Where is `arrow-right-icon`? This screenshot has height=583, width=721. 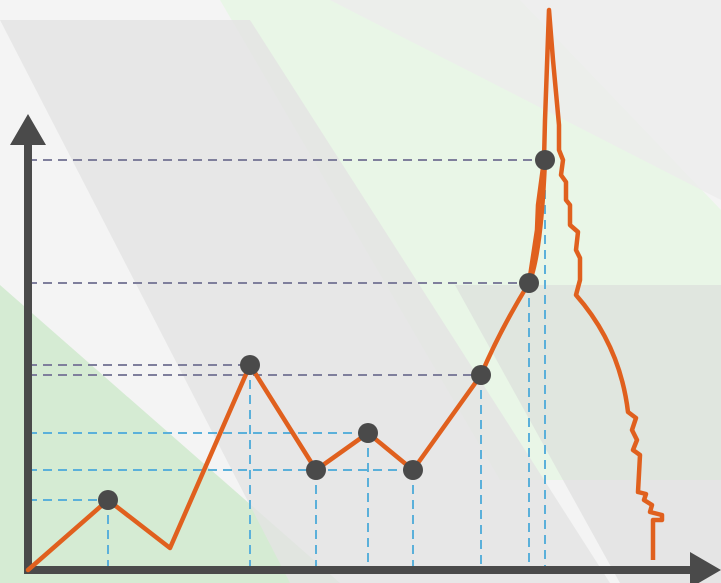 arrow-right-icon is located at coordinates (705, 567).